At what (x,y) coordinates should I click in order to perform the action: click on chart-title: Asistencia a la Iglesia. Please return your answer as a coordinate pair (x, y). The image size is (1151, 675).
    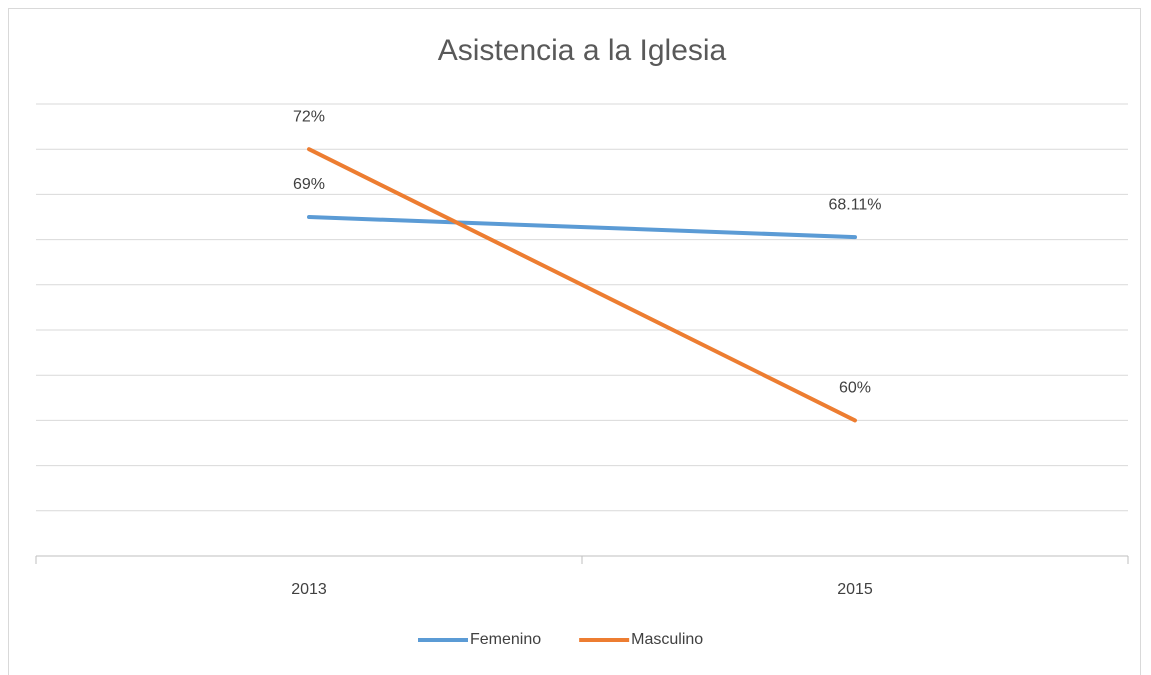
    Looking at the image, I should click on (582, 50).